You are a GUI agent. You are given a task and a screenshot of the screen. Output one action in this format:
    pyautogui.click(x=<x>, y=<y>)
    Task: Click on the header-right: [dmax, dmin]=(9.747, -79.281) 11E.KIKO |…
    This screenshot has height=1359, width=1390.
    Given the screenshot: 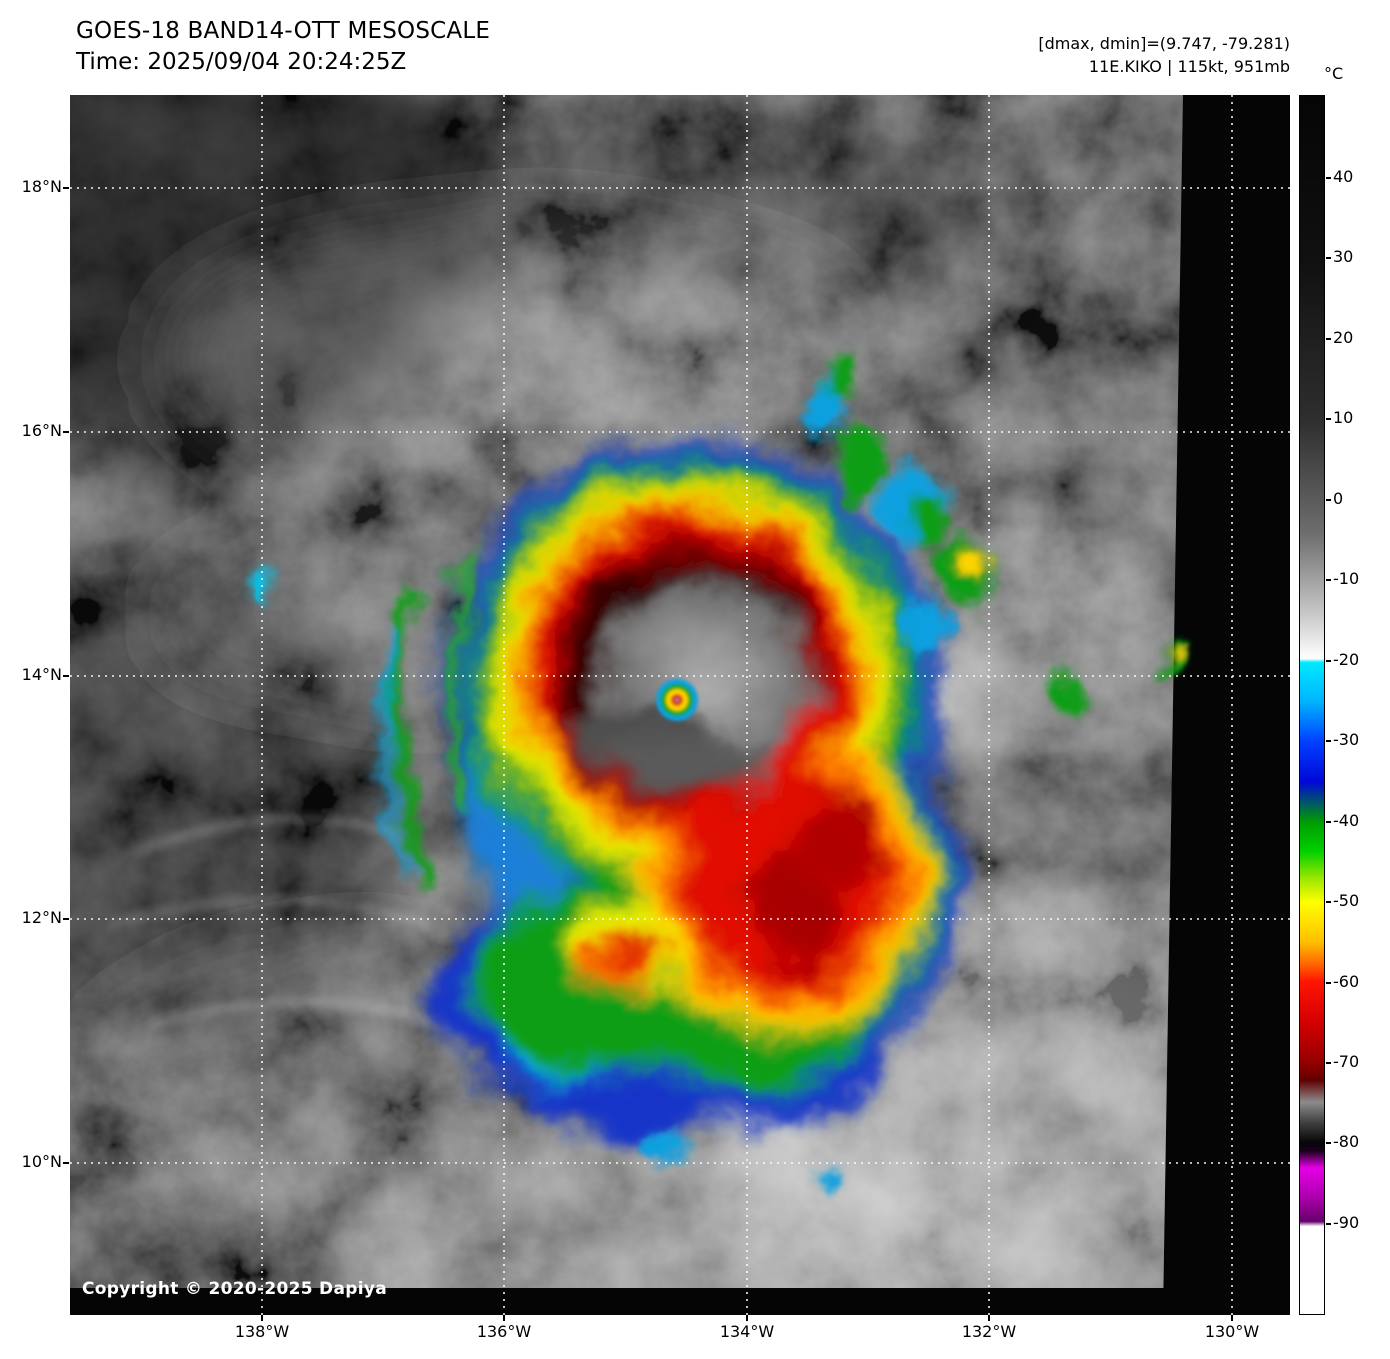 What is the action you would take?
    pyautogui.click(x=1164, y=55)
    